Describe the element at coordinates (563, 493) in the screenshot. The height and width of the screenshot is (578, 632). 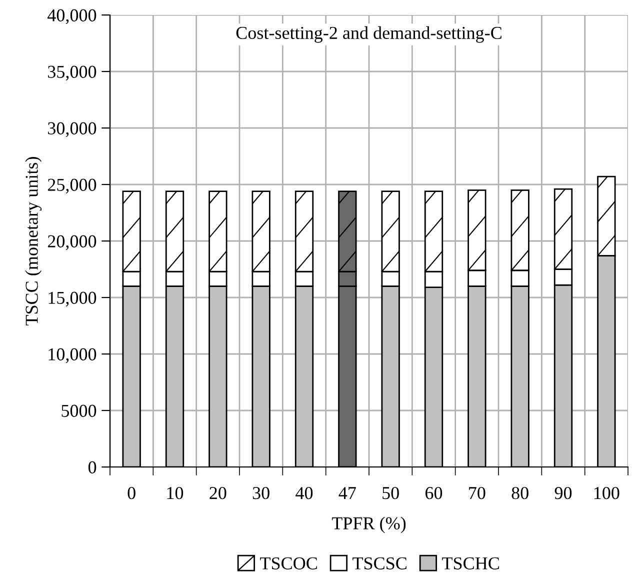
I see `x-tick-label: 90` at that location.